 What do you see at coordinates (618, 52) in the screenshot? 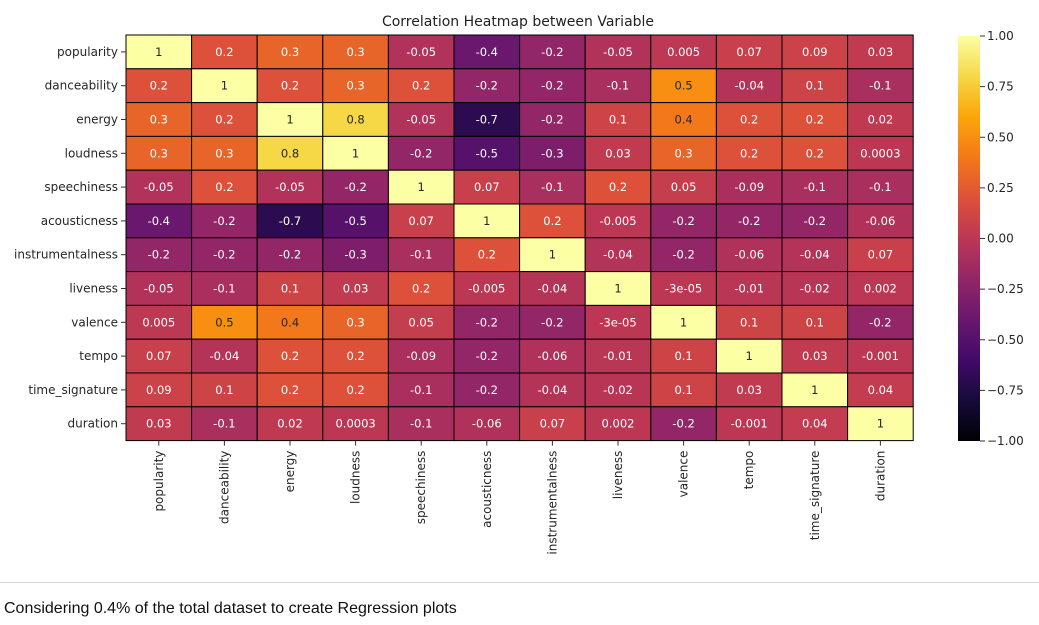
I see `heatmap-cell-popularity-liveness` at bounding box center [618, 52].